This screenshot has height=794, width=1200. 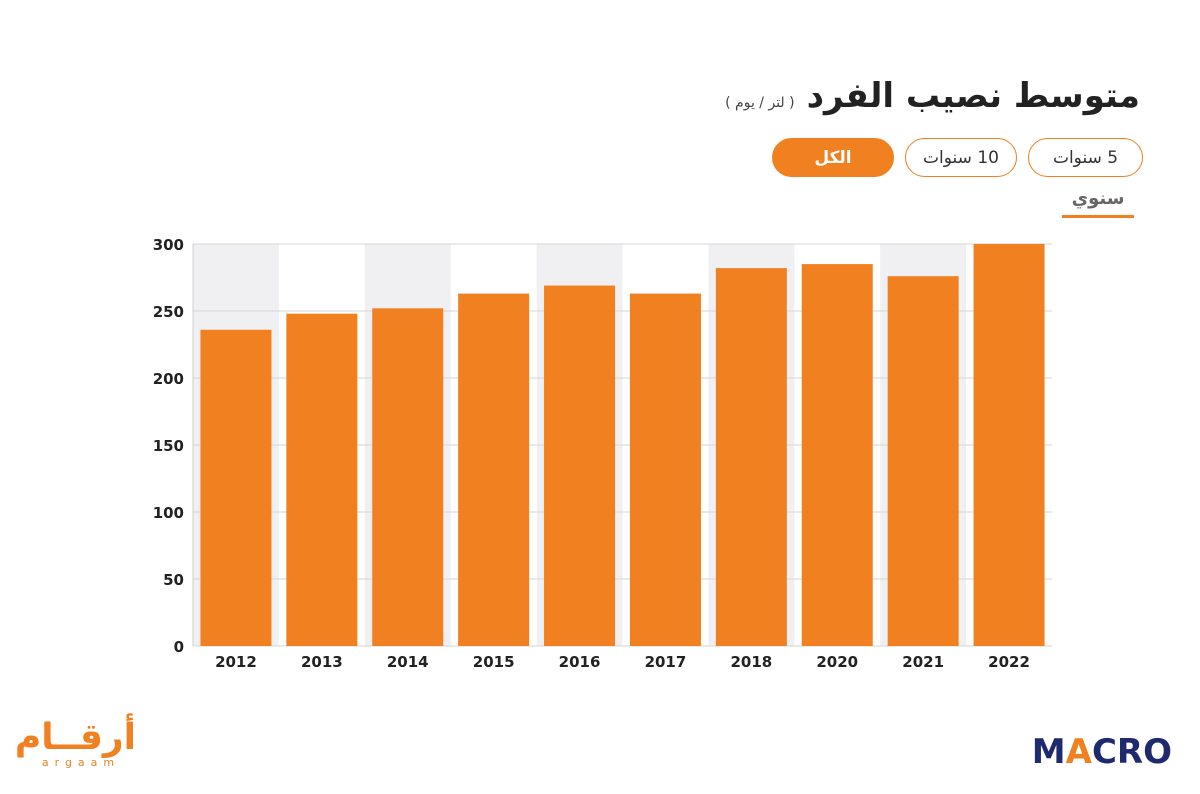 I want to click on bar-2017, so click(x=665, y=469).